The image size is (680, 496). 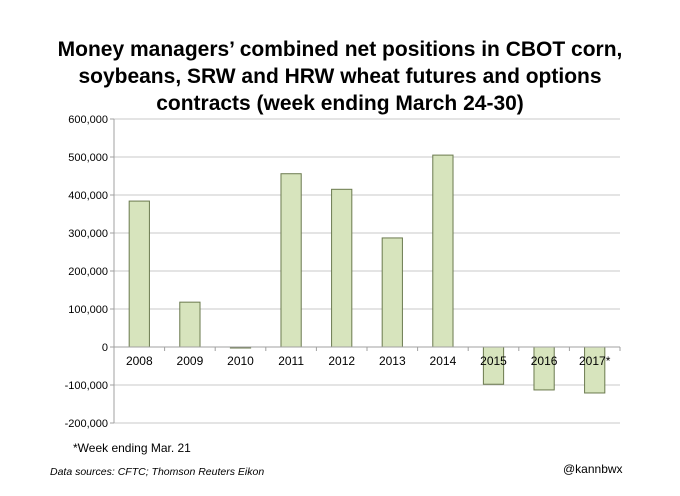 What do you see at coordinates (132, 448) in the screenshot?
I see `footnote: *Week ending Mar. 21` at bounding box center [132, 448].